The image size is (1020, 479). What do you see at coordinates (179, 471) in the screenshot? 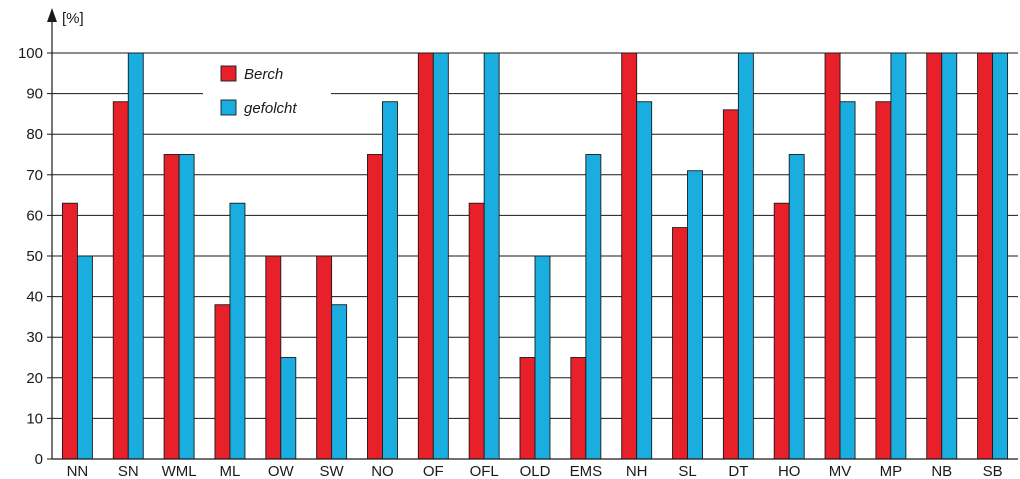
I see `x-tick-label: WML` at bounding box center [179, 471].